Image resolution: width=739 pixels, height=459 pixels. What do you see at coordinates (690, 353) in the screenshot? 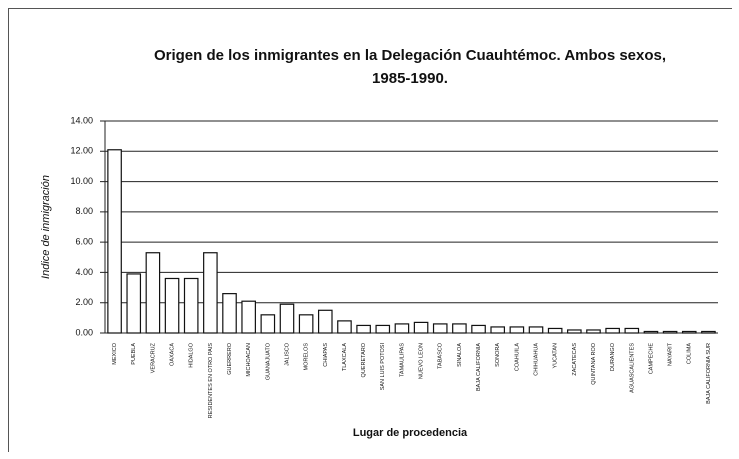
I see `x-tick-label: COLIMA` at bounding box center [690, 353].